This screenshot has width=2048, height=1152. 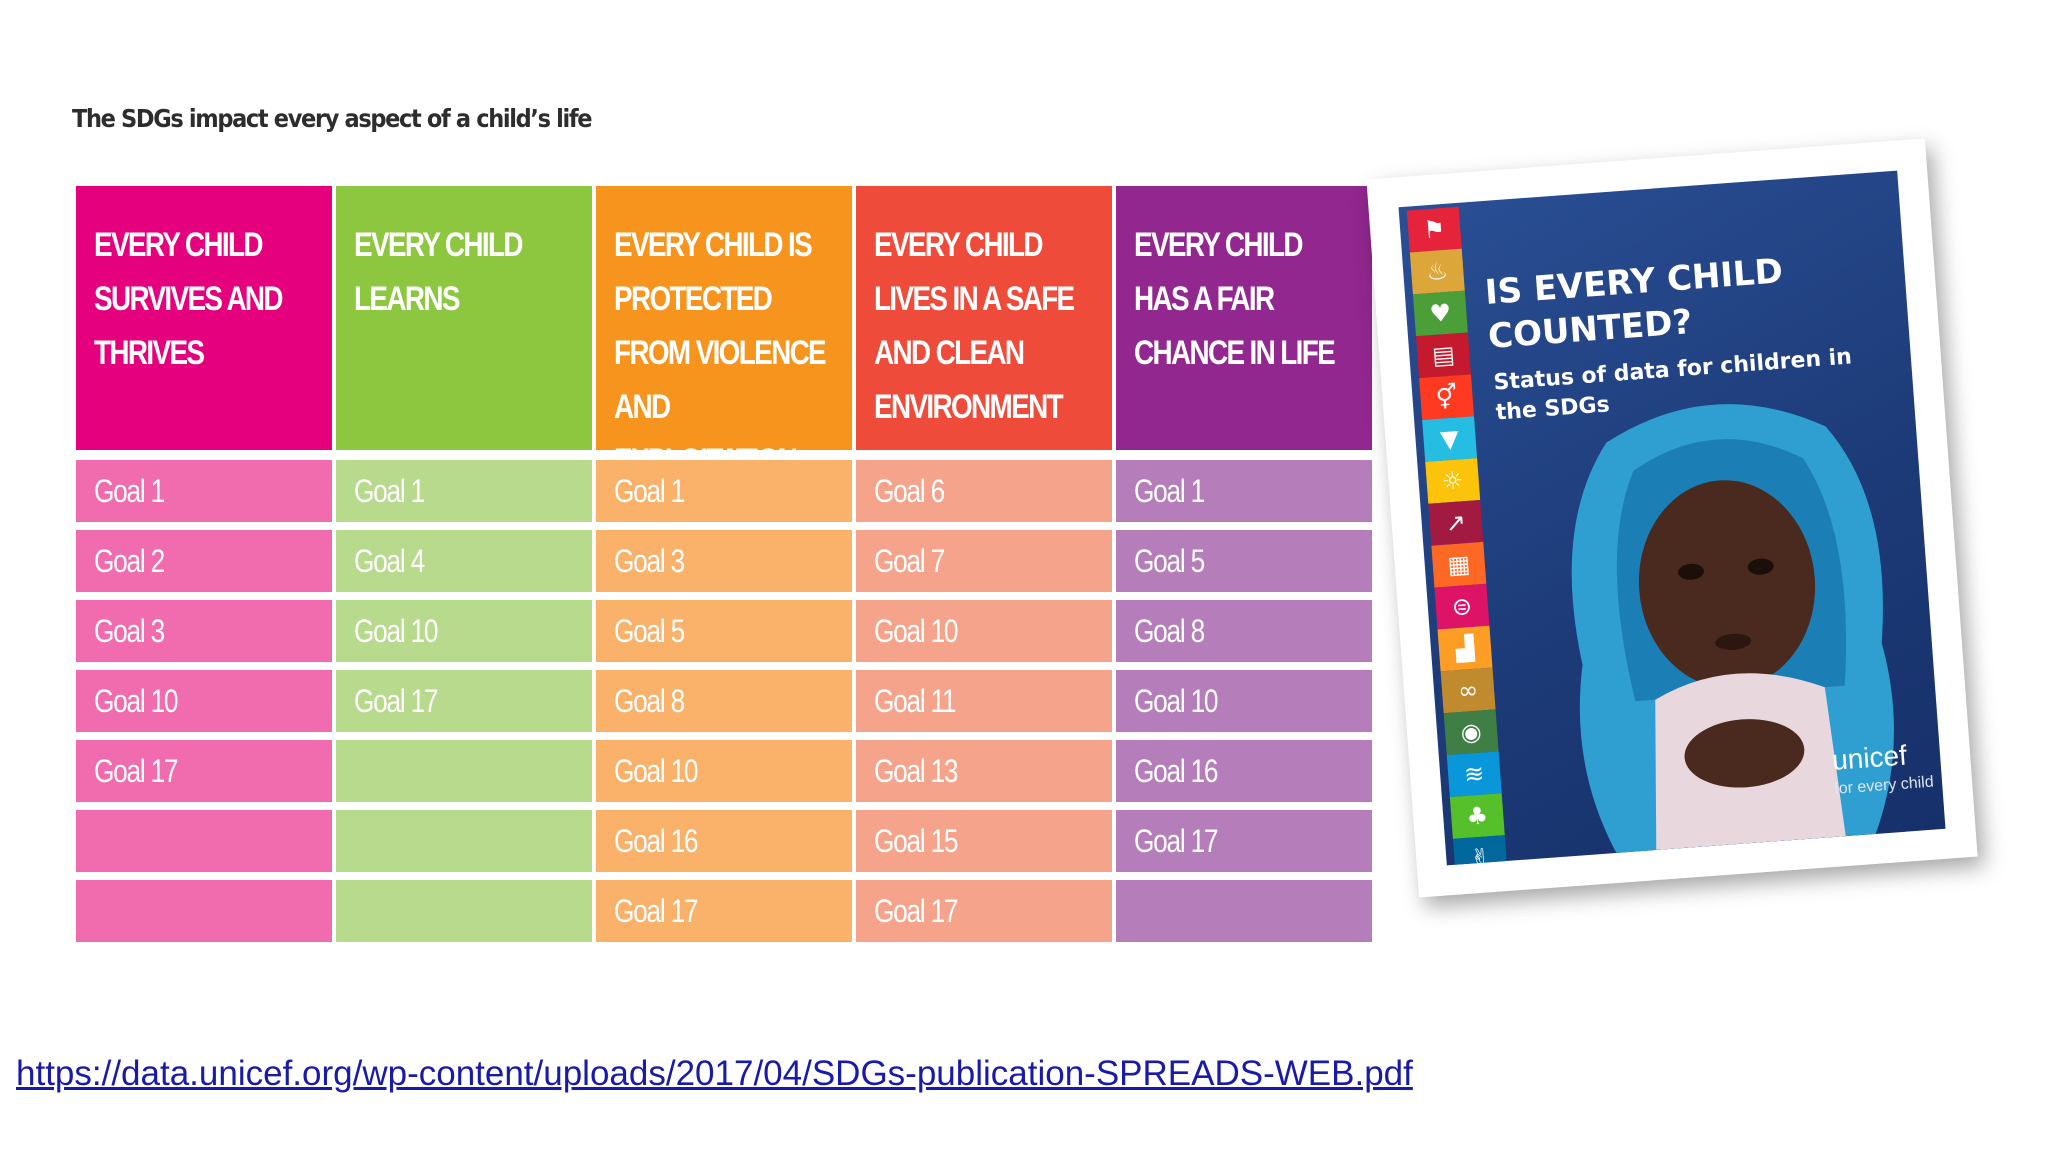 What do you see at coordinates (909, 491) in the screenshot?
I see `goal-label: Goal 6` at bounding box center [909, 491].